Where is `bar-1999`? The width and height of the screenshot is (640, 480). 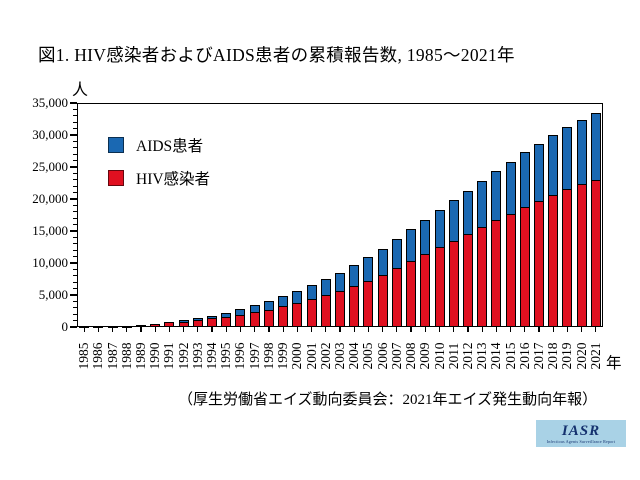 bar-1999 is located at coordinates (283, 311).